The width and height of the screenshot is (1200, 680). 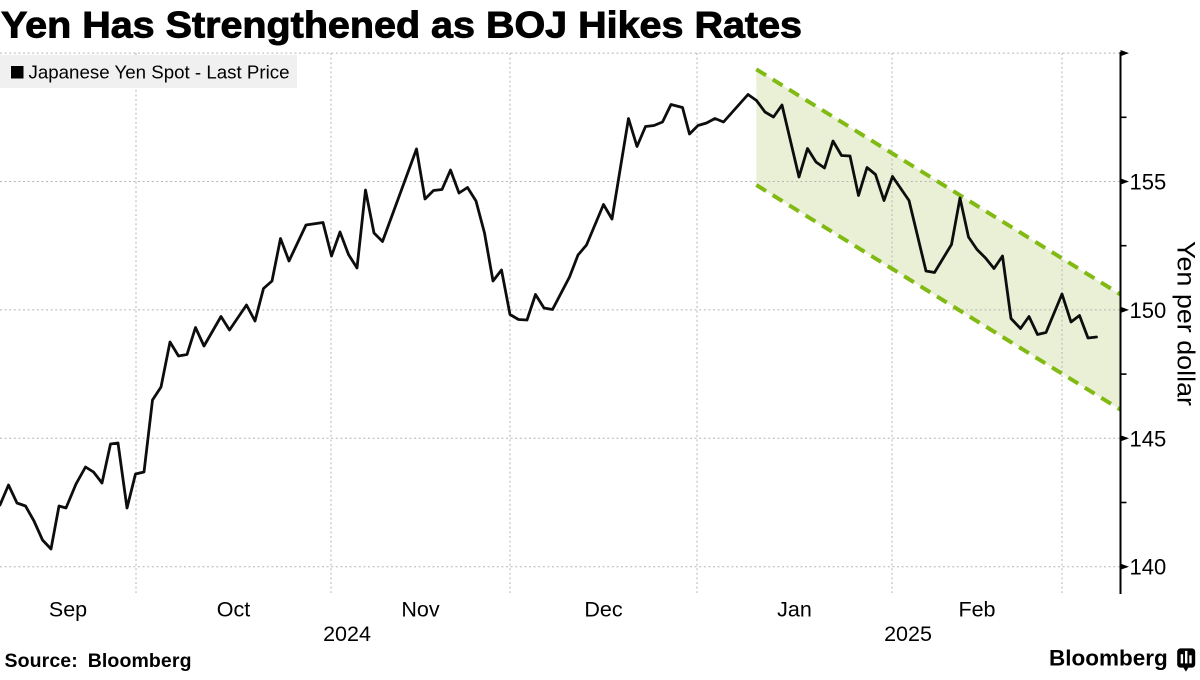 What do you see at coordinates (233, 610) in the screenshot?
I see `svg-text: Oct` at bounding box center [233, 610].